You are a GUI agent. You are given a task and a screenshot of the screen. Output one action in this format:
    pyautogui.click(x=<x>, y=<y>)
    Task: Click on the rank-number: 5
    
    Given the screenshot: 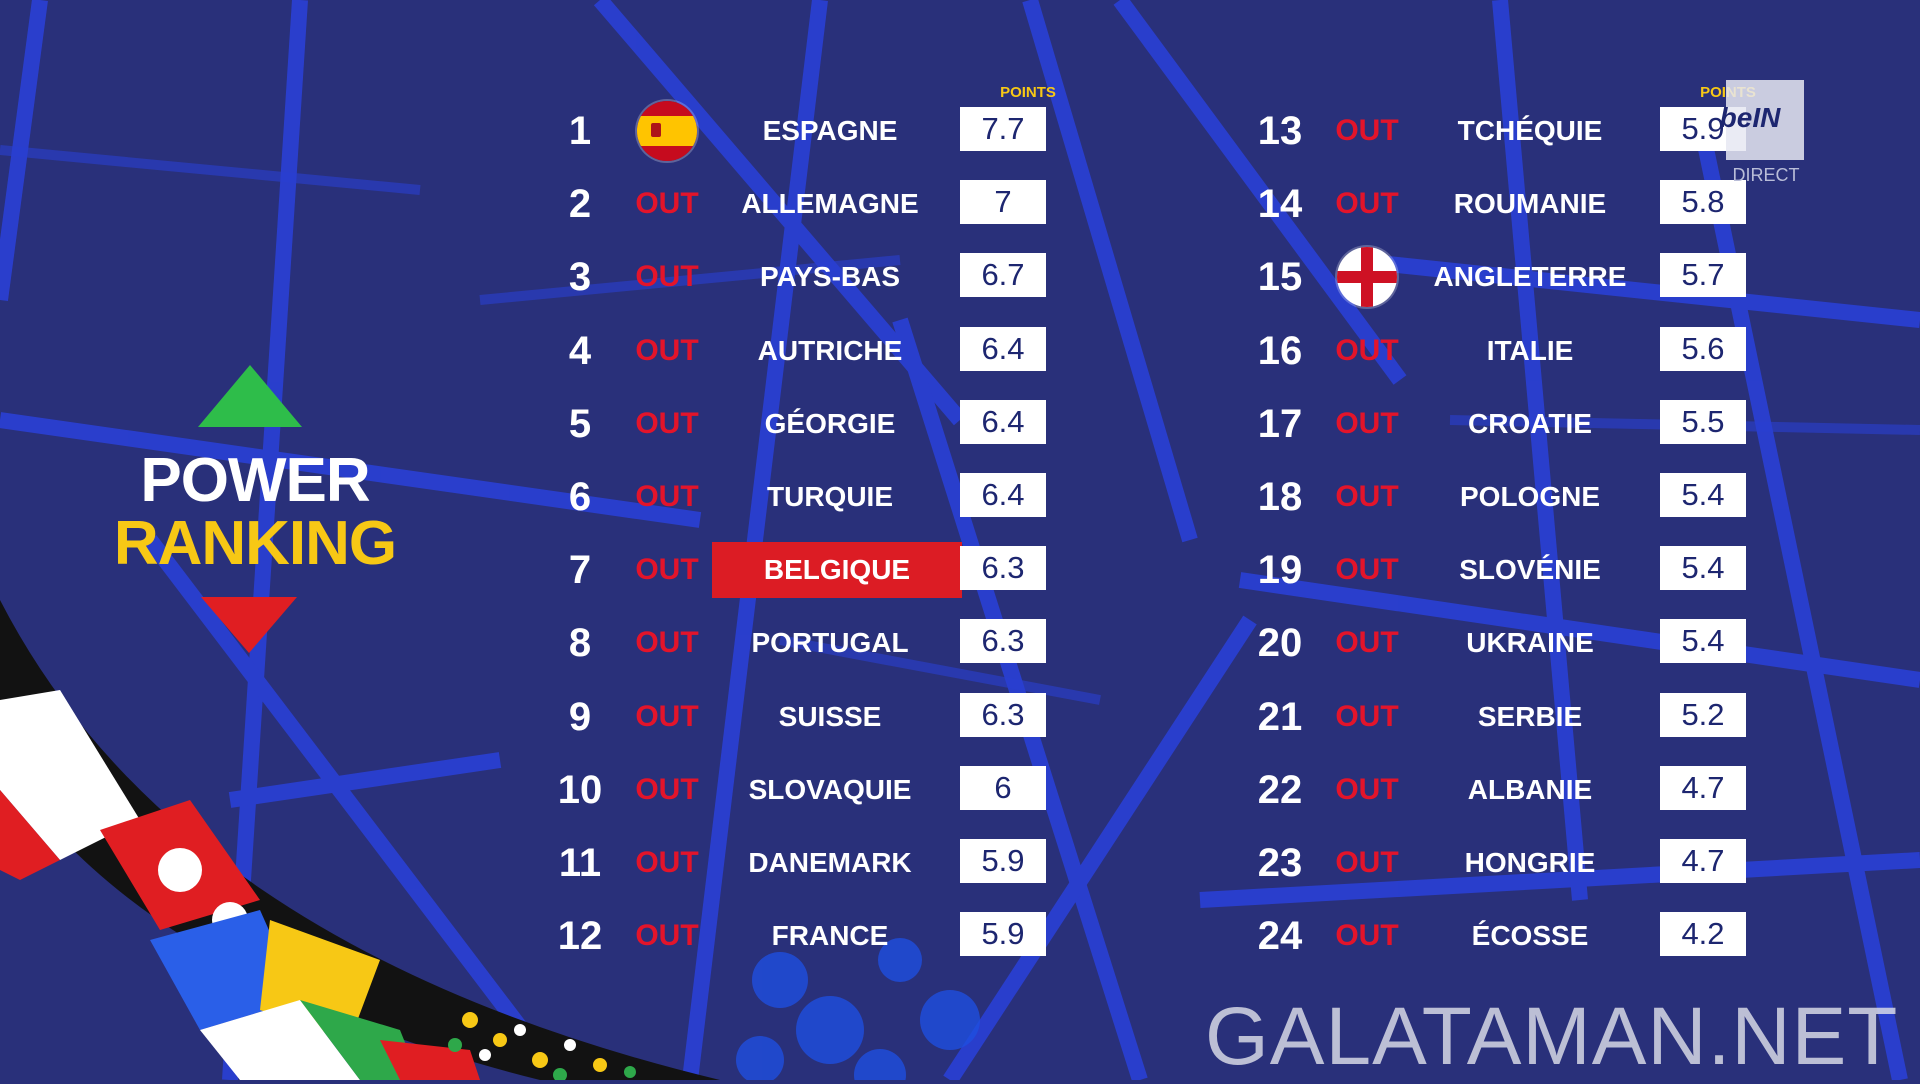 What is the action you would take?
    pyautogui.click(x=580, y=424)
    